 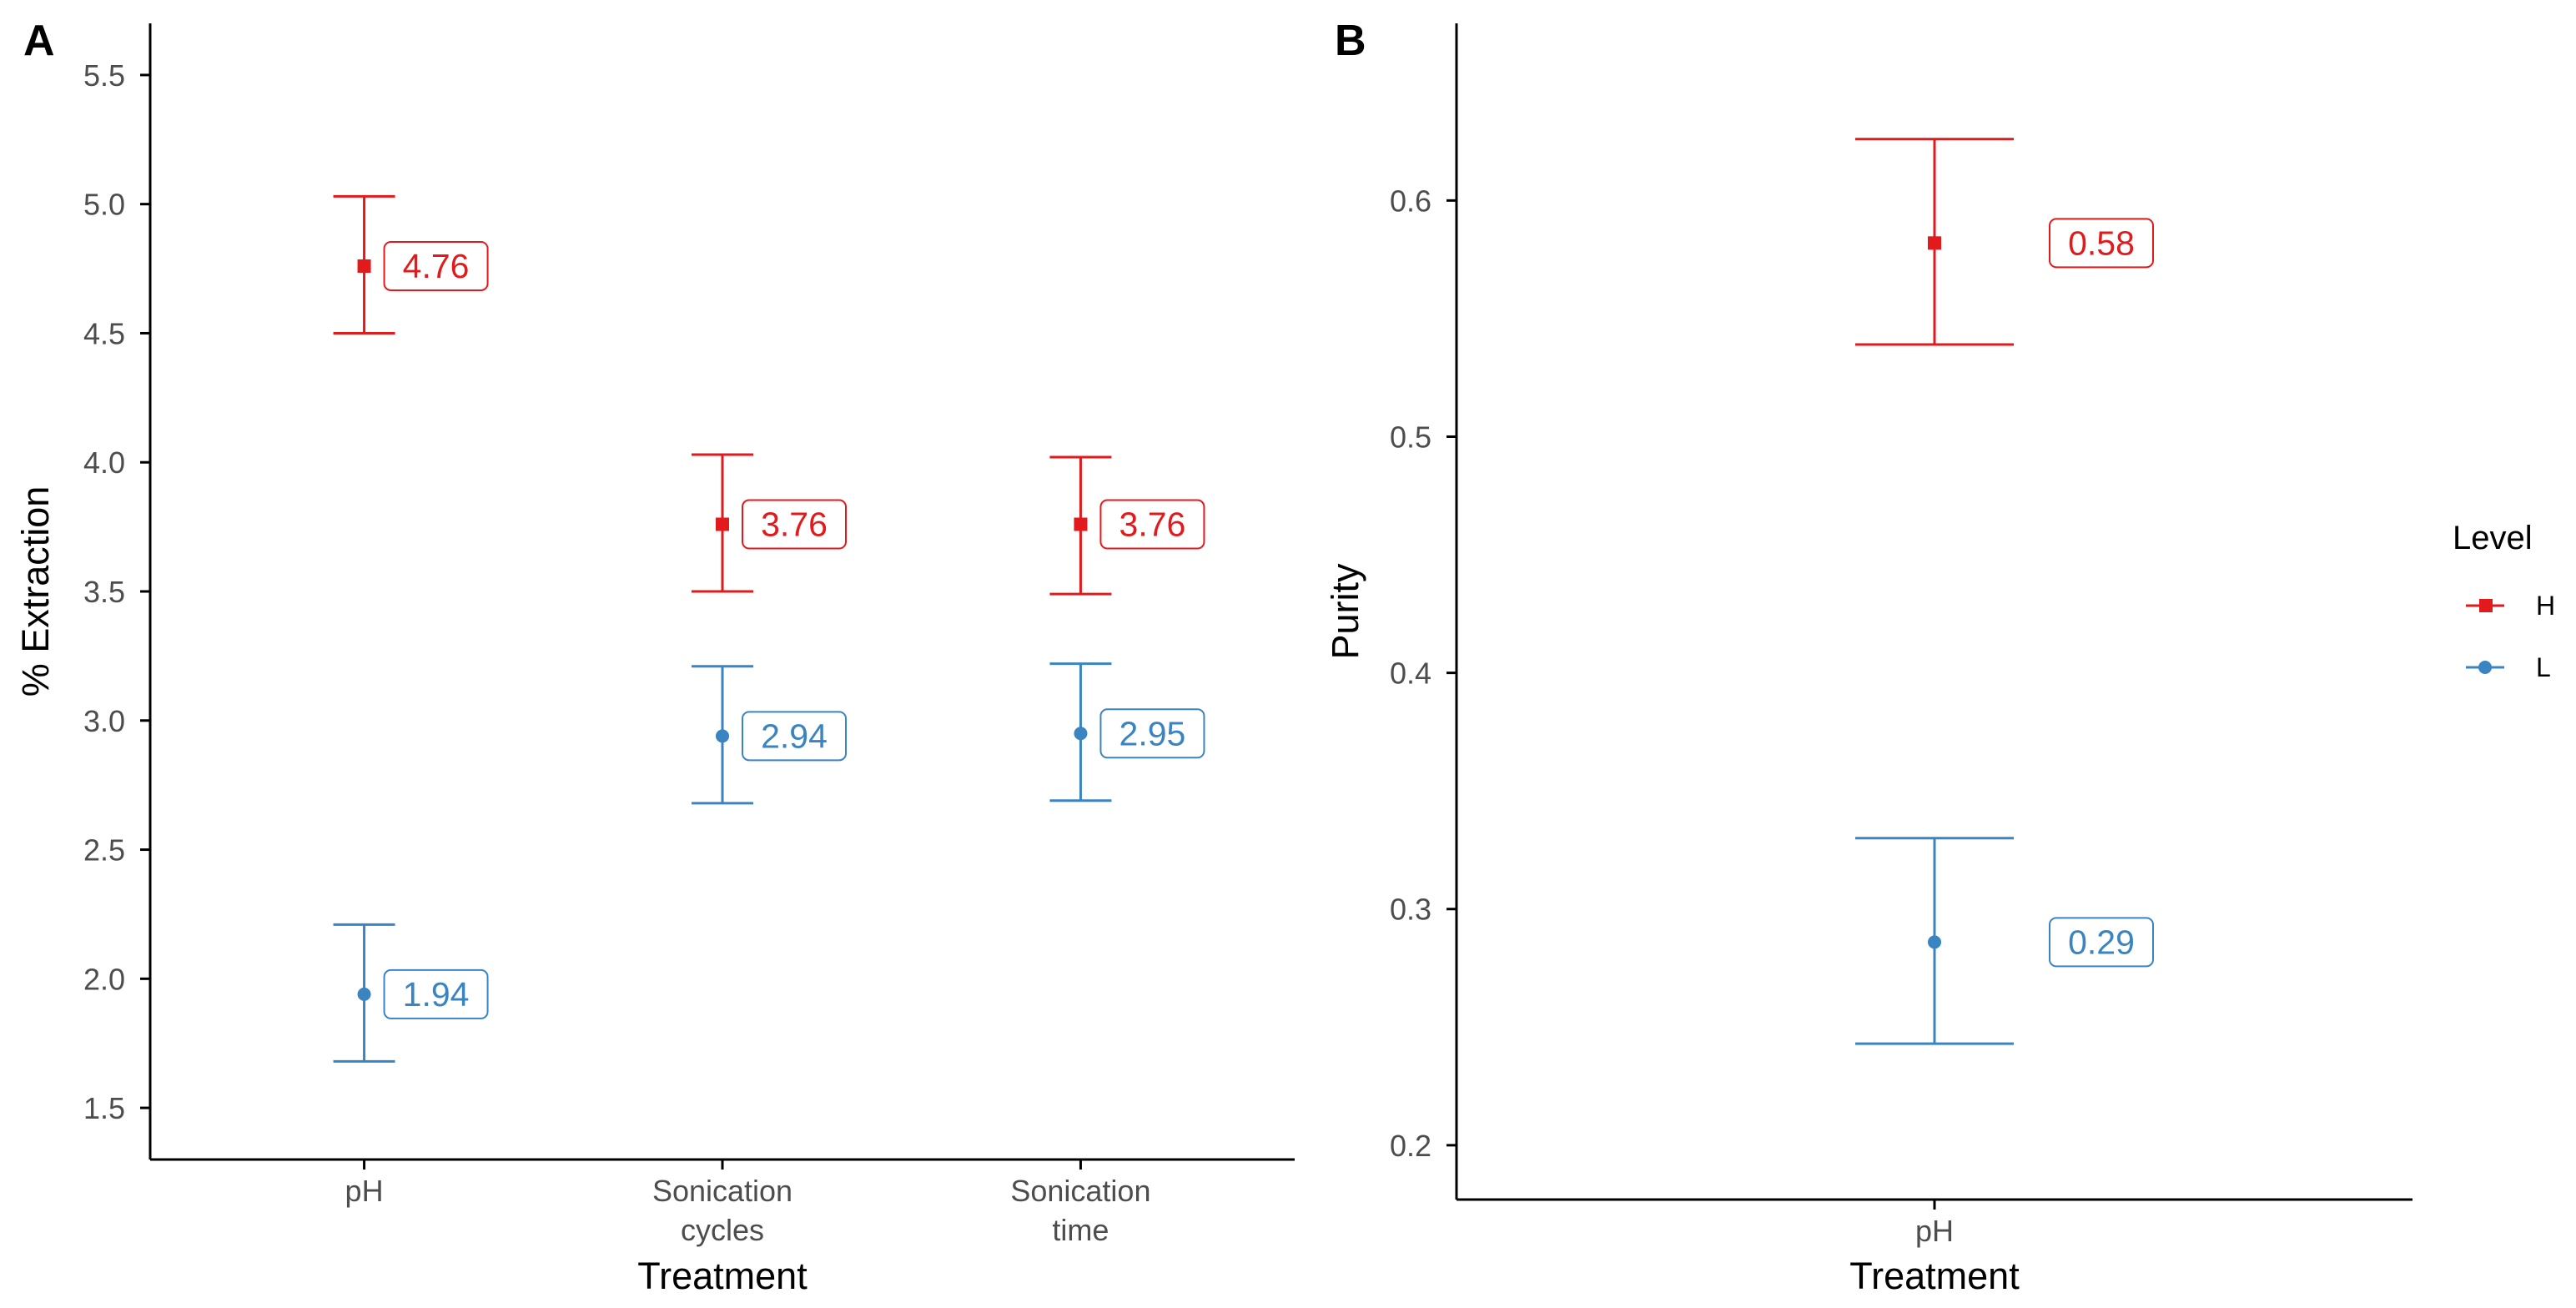 I want to click on y-tick-label: 0.2, so click(x=1410, y=1146).